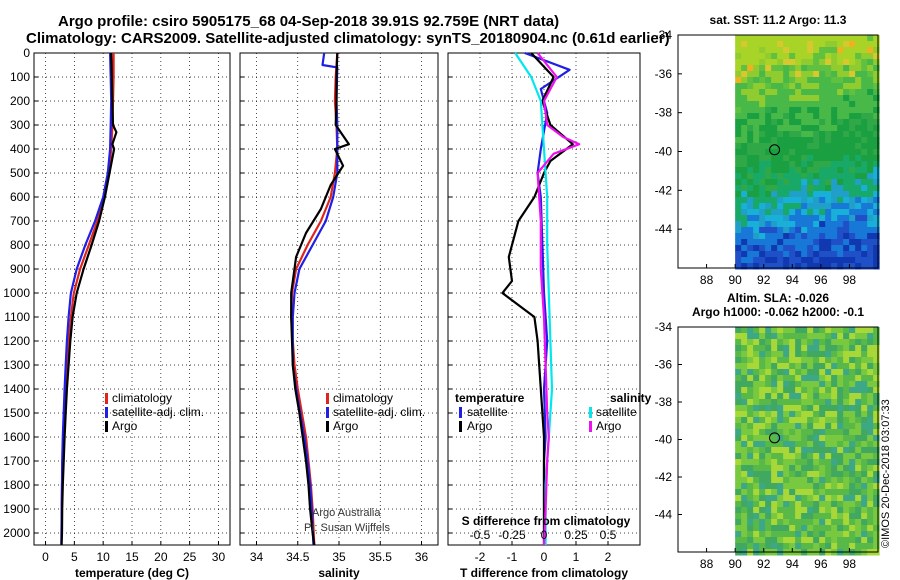 The width and height of the screenshot is (900, 580). What do you see at coordinates (381, 557) in the screenshot?
I see `x-tick-label: 35.5` at bounding box center [381, 557].